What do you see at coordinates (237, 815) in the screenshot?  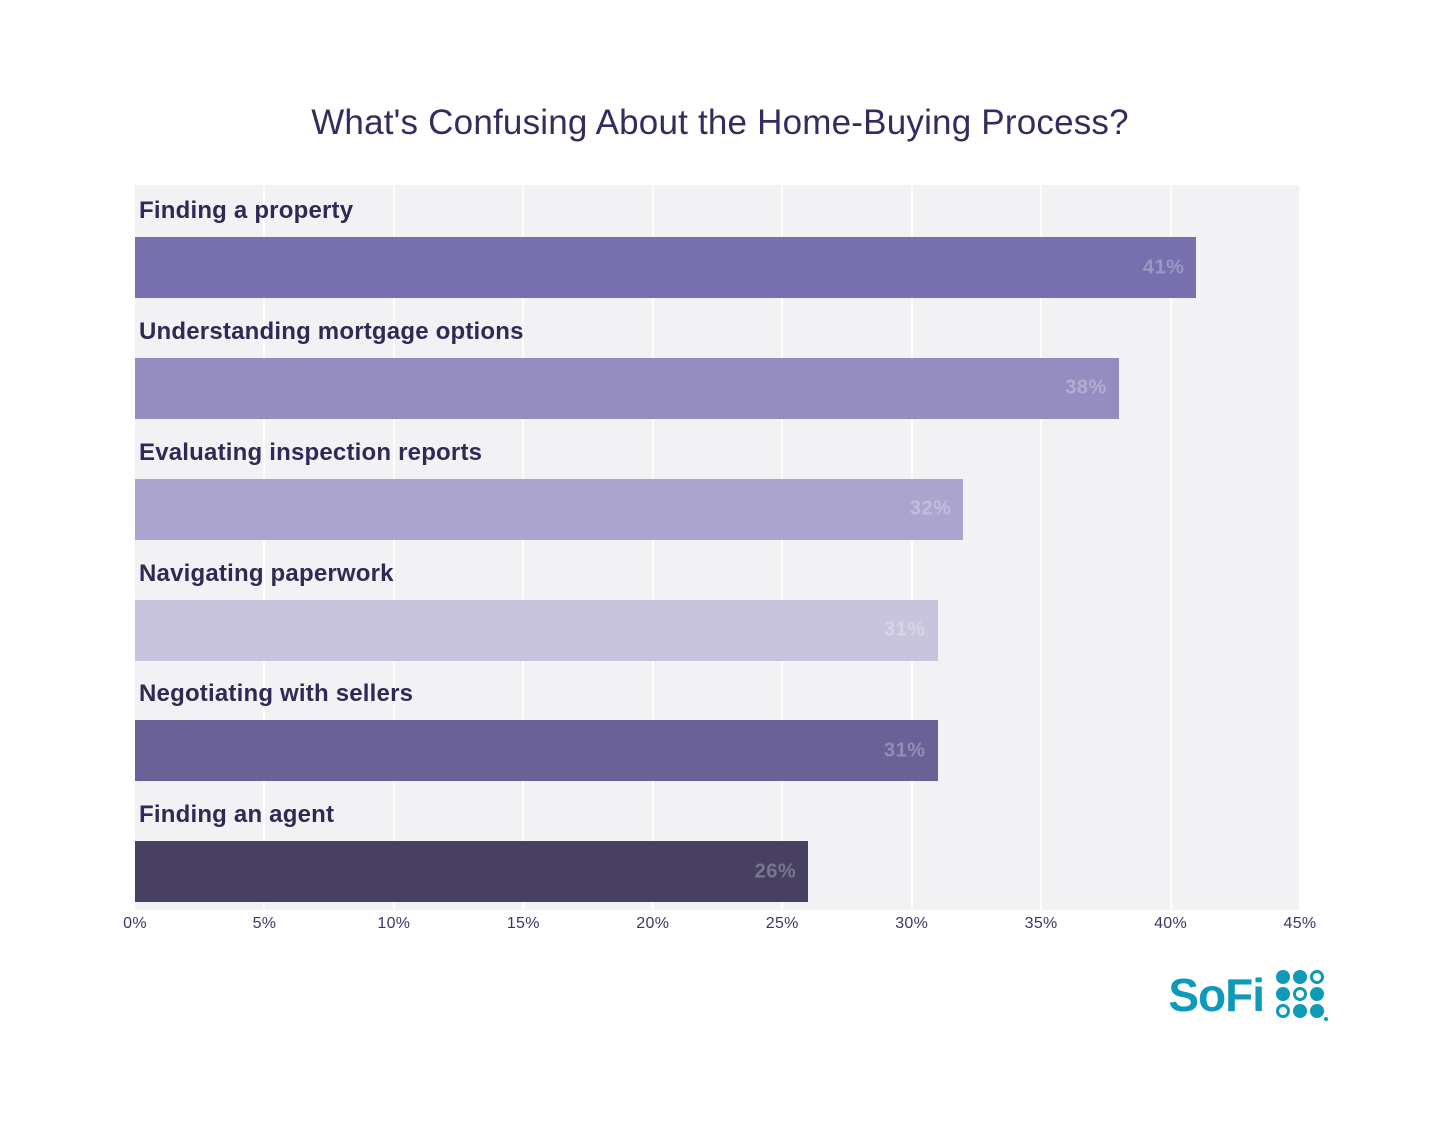 I see `category-label: Finding an agent` at bounding box center [237, 815].